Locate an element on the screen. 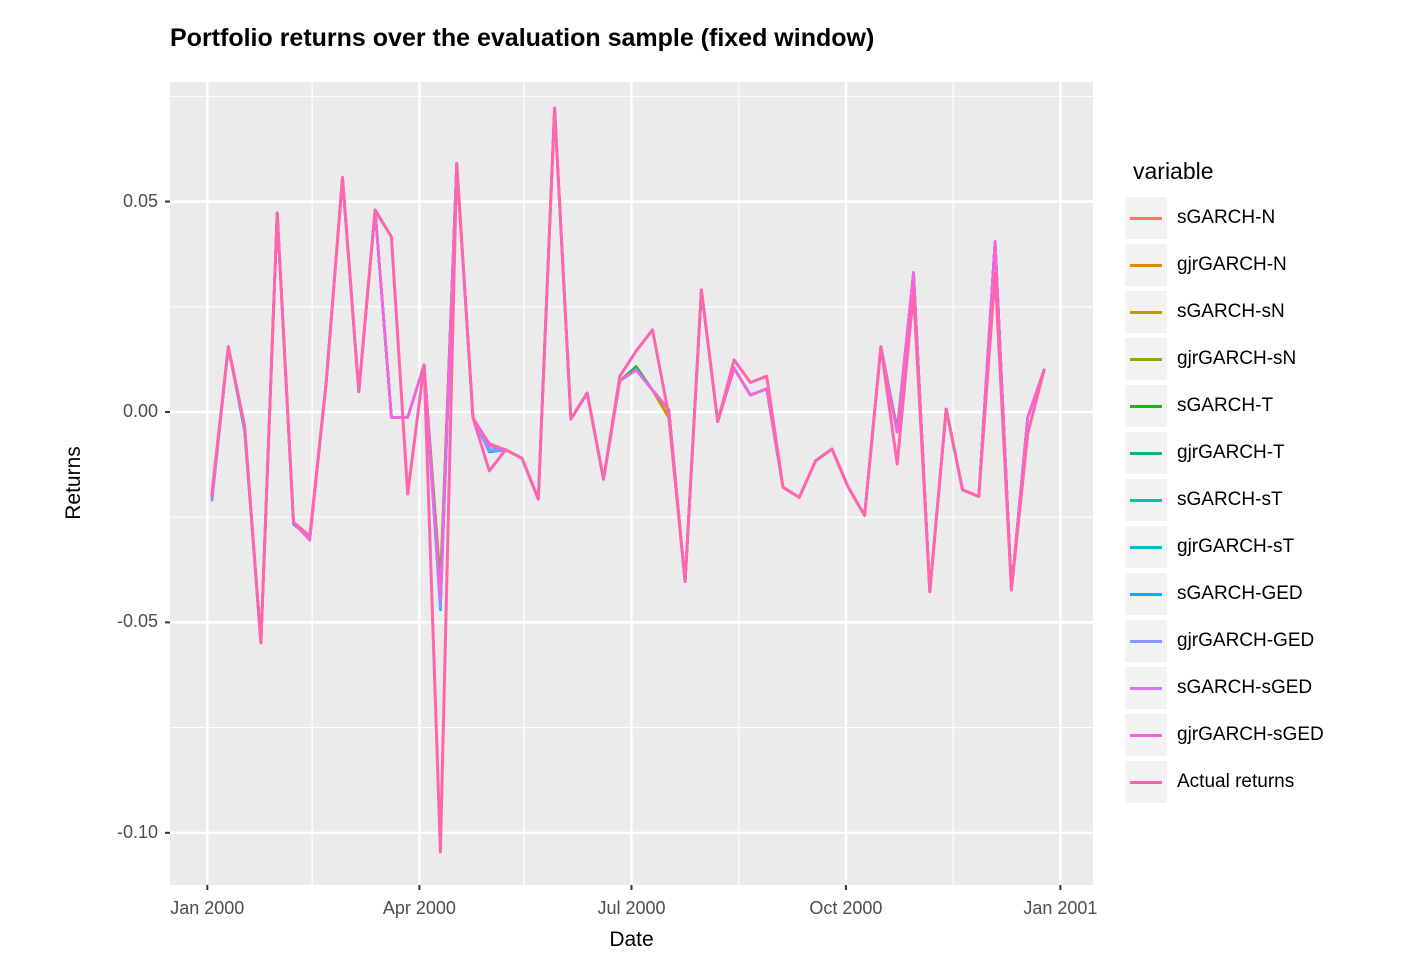  legend-entry-label: gjrGARCH-T is located at coordinates (1231, 452).